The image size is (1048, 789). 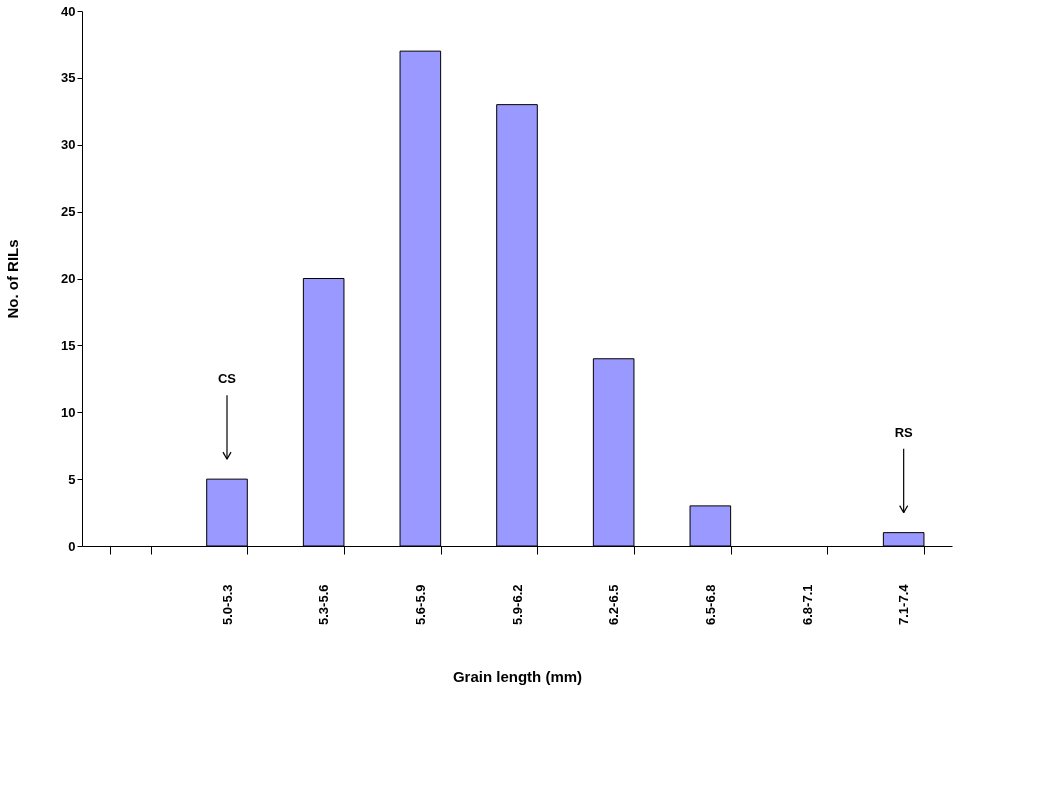 What do you see at coordinates (68, 78) in the screenshot?
I see `y-tick-label: 35` at bounding box center [68, 78].